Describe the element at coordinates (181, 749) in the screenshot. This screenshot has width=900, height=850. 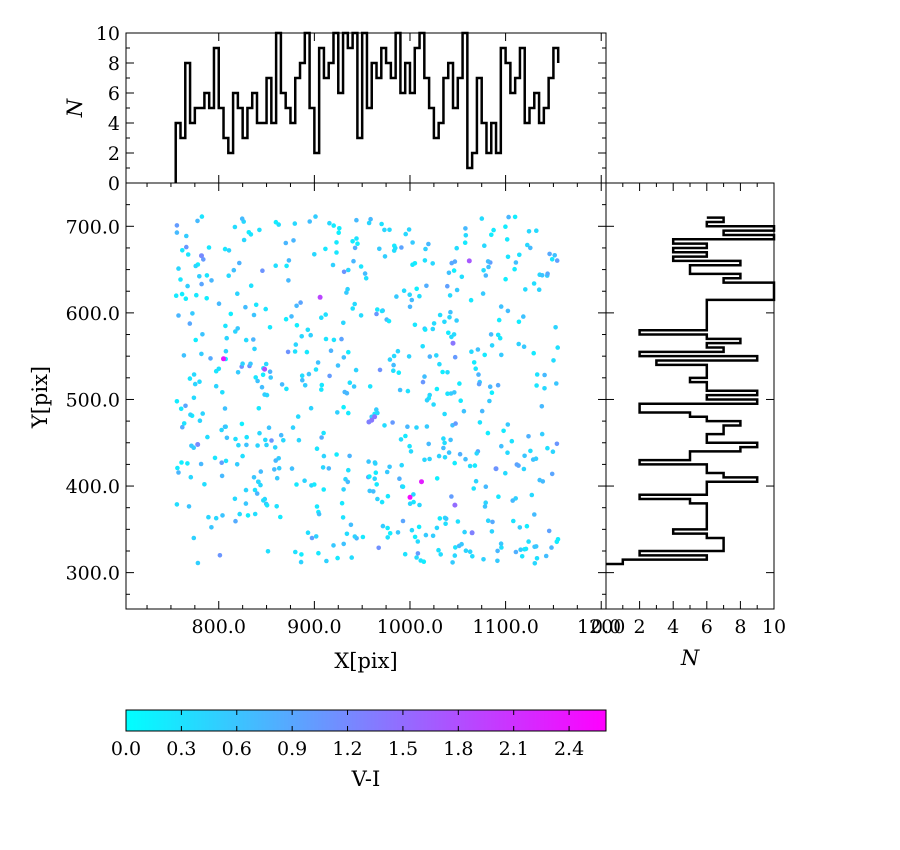
I see `colorbar-tick-label: 0.3` at that location.